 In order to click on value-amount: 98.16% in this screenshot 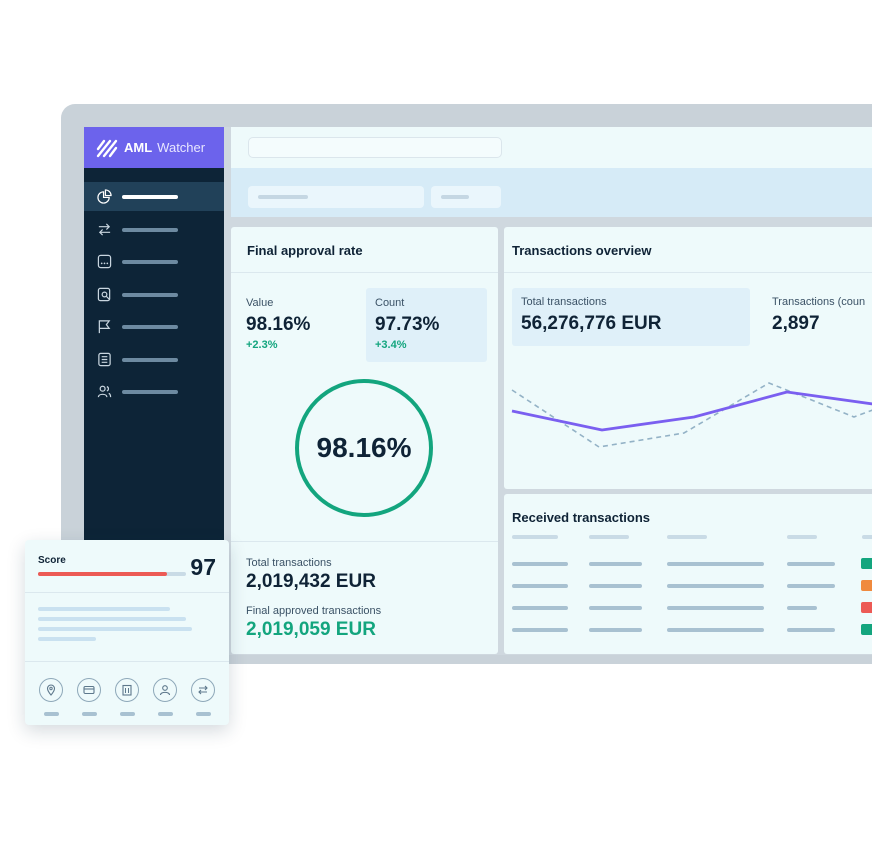, I will do `click(278, 324)`.